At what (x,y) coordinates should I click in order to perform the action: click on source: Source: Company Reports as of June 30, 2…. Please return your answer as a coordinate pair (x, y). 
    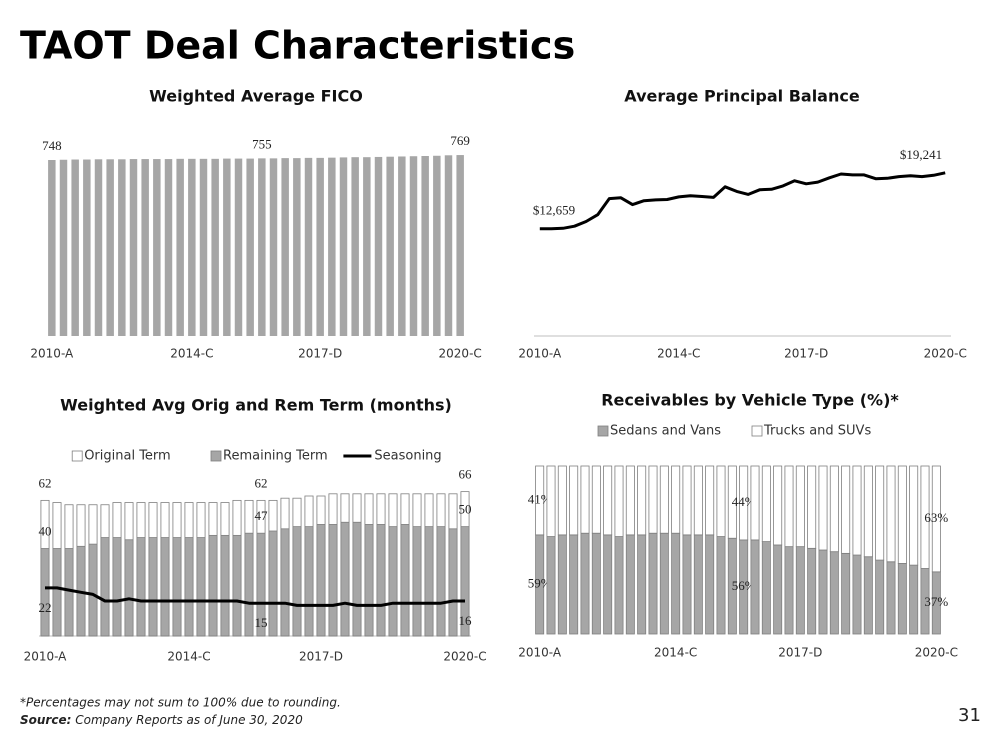
    Looking at the image, I should click on (161, 720).